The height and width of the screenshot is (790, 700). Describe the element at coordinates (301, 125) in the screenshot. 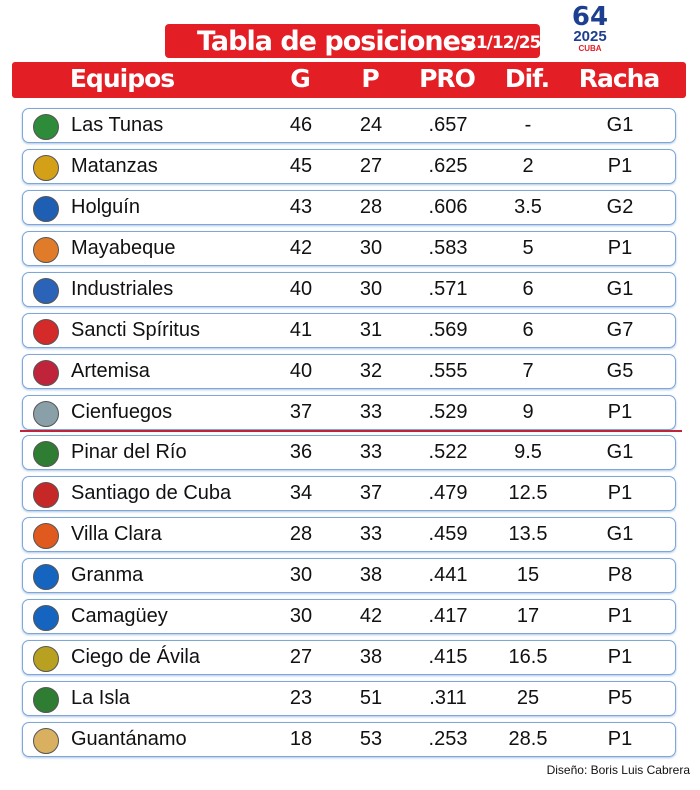

I see `table-cell: 46` at that location.